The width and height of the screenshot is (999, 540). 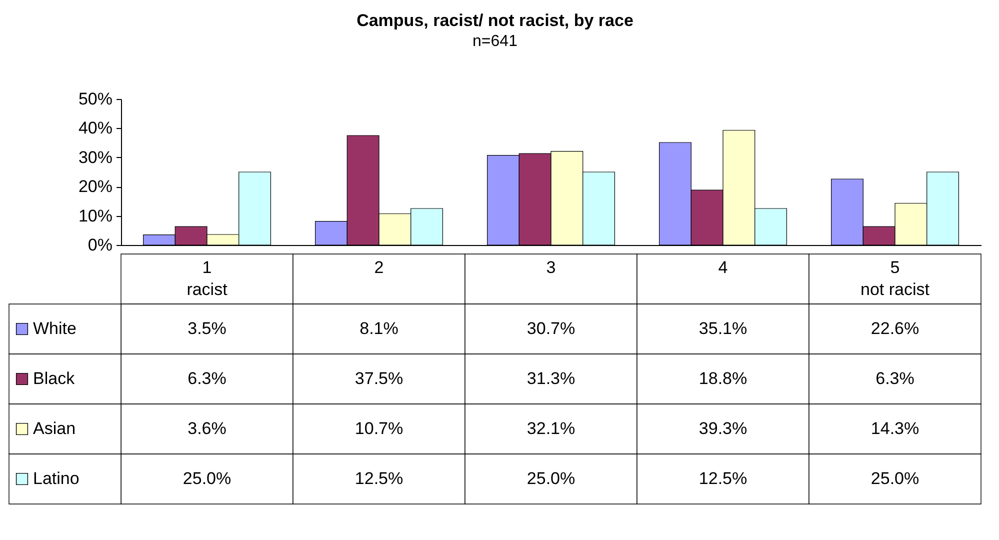 I want to click on x-tick-label: 4, so click(x=723, y=267).